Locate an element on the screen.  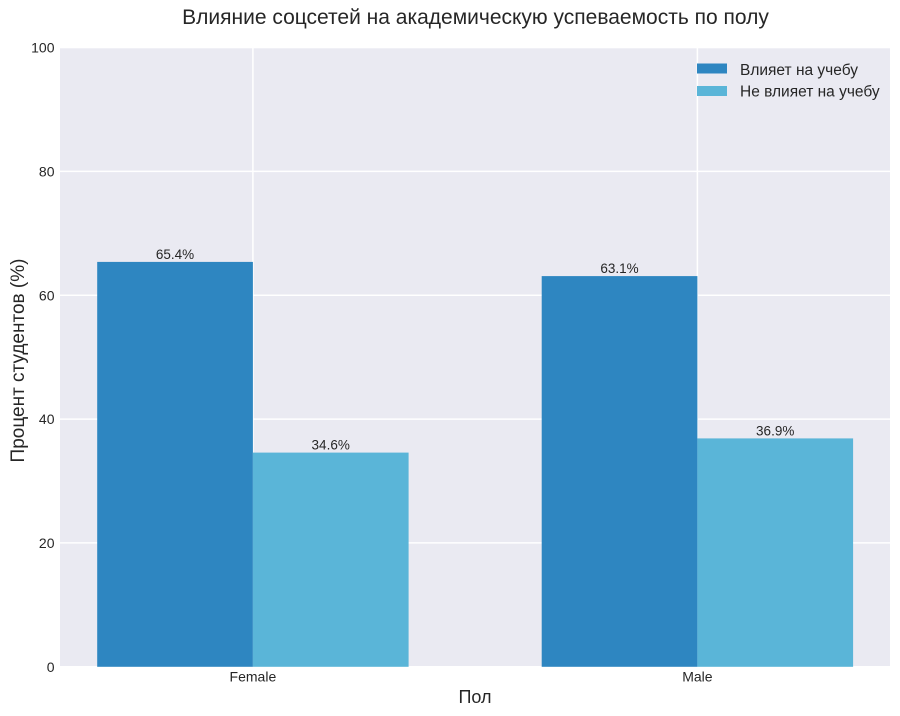
svg-text: 63.1% is located at coordinates (619, 268).